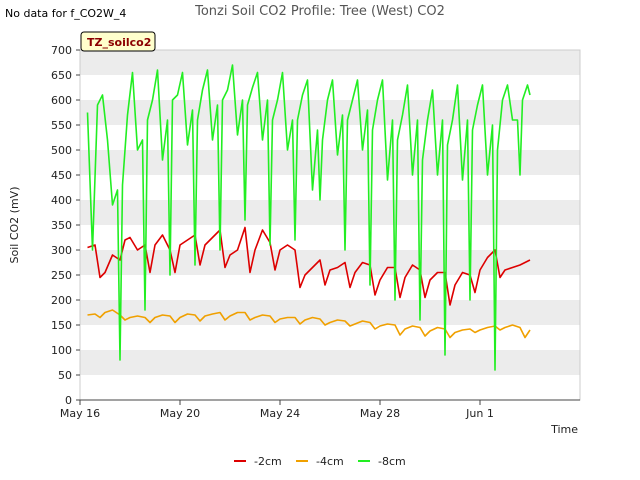 Image resolution: width=640 pixels, height=480 pixels. What do you see at coordinates (14, 225) in the screenshot?
I see `y-axis-label: Soil CO2 (mV)` at bounding box center [14, 225].